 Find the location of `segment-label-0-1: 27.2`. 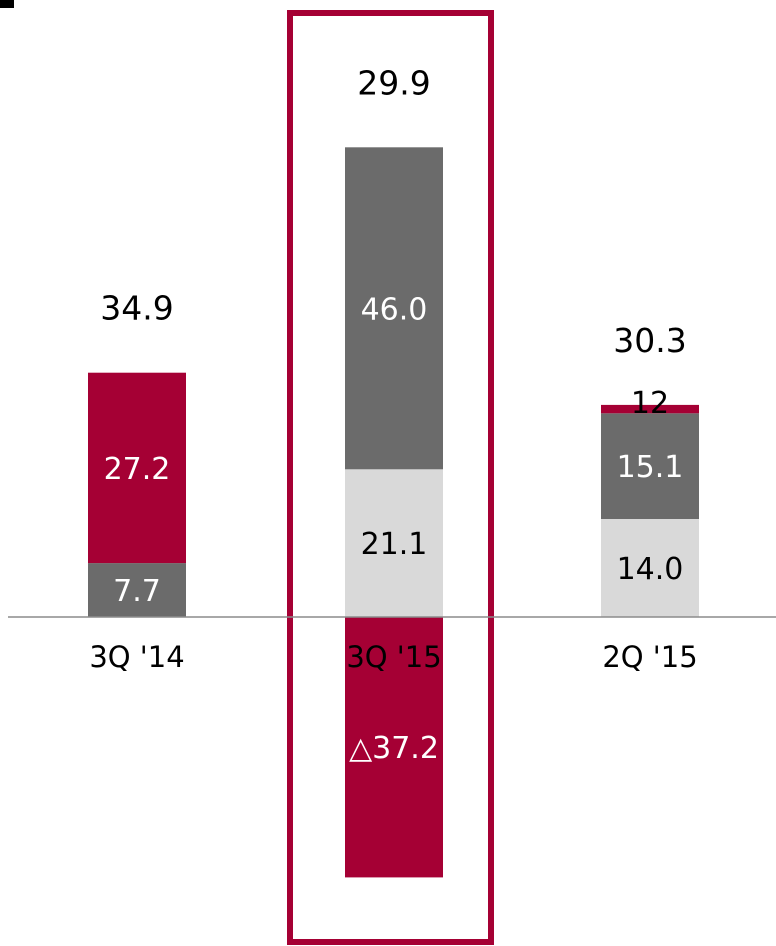

segment-label-0-1: 27.2 is located at coordinates (137, 469).